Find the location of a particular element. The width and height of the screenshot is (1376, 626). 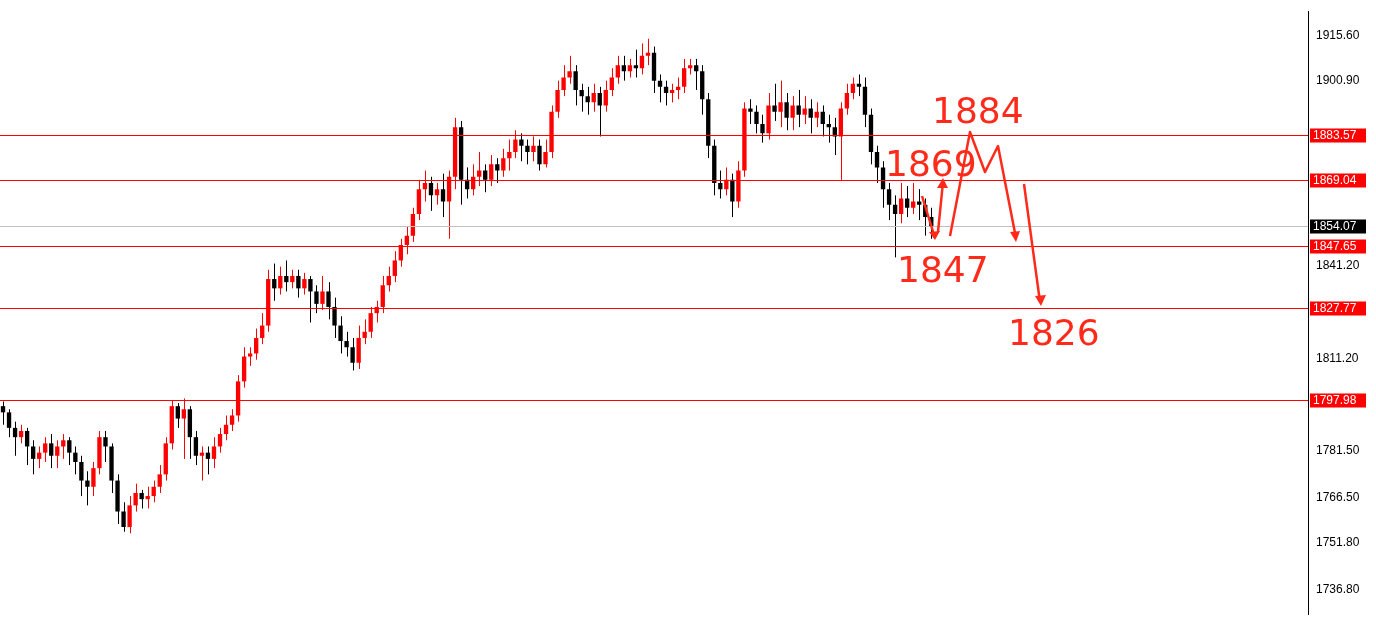

ref-line-label: 1869.04 is located at coordinates (1335, 180).